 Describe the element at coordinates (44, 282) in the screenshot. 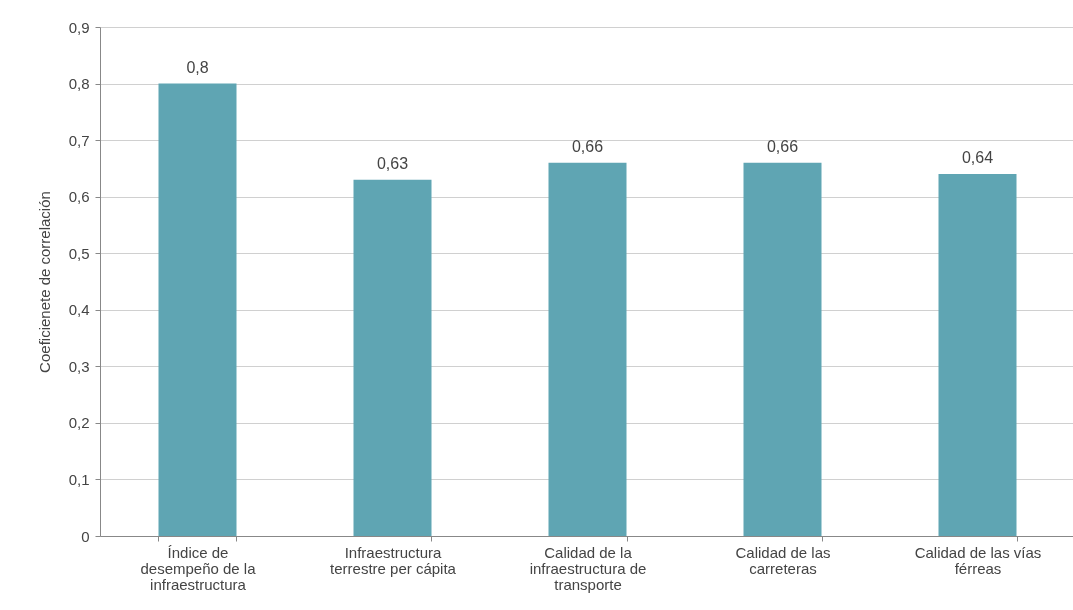

I see `y-axis-title: Coeficienete de correlación` at that location.